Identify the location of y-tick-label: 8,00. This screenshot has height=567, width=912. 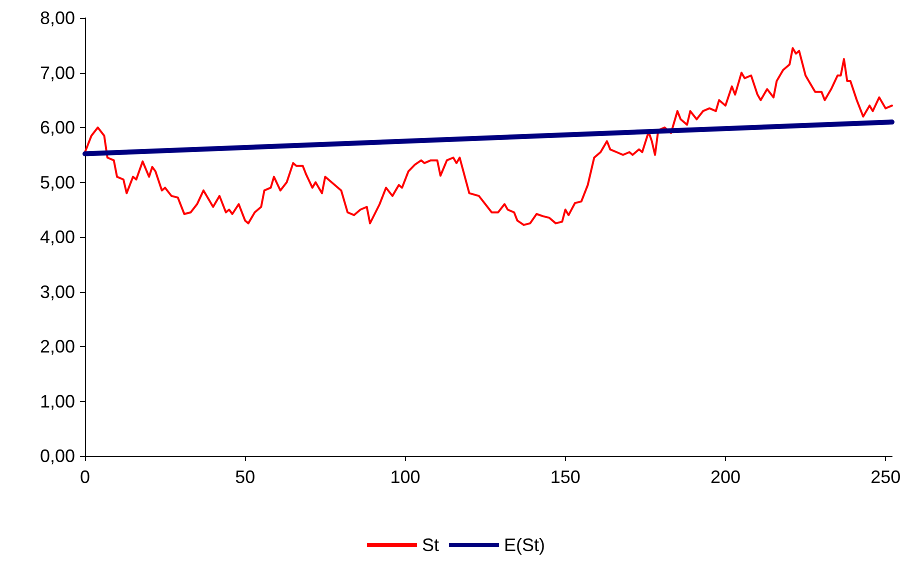
(57, 18).